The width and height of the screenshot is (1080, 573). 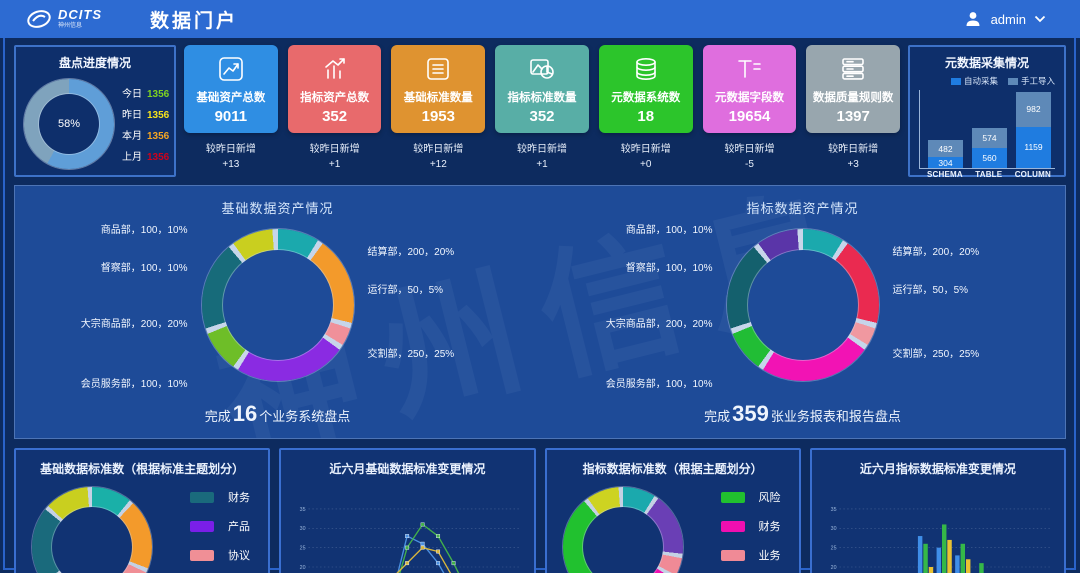 I want to click on donut-segment-label: 交割部，250，25%, so click(x=411, y=354).